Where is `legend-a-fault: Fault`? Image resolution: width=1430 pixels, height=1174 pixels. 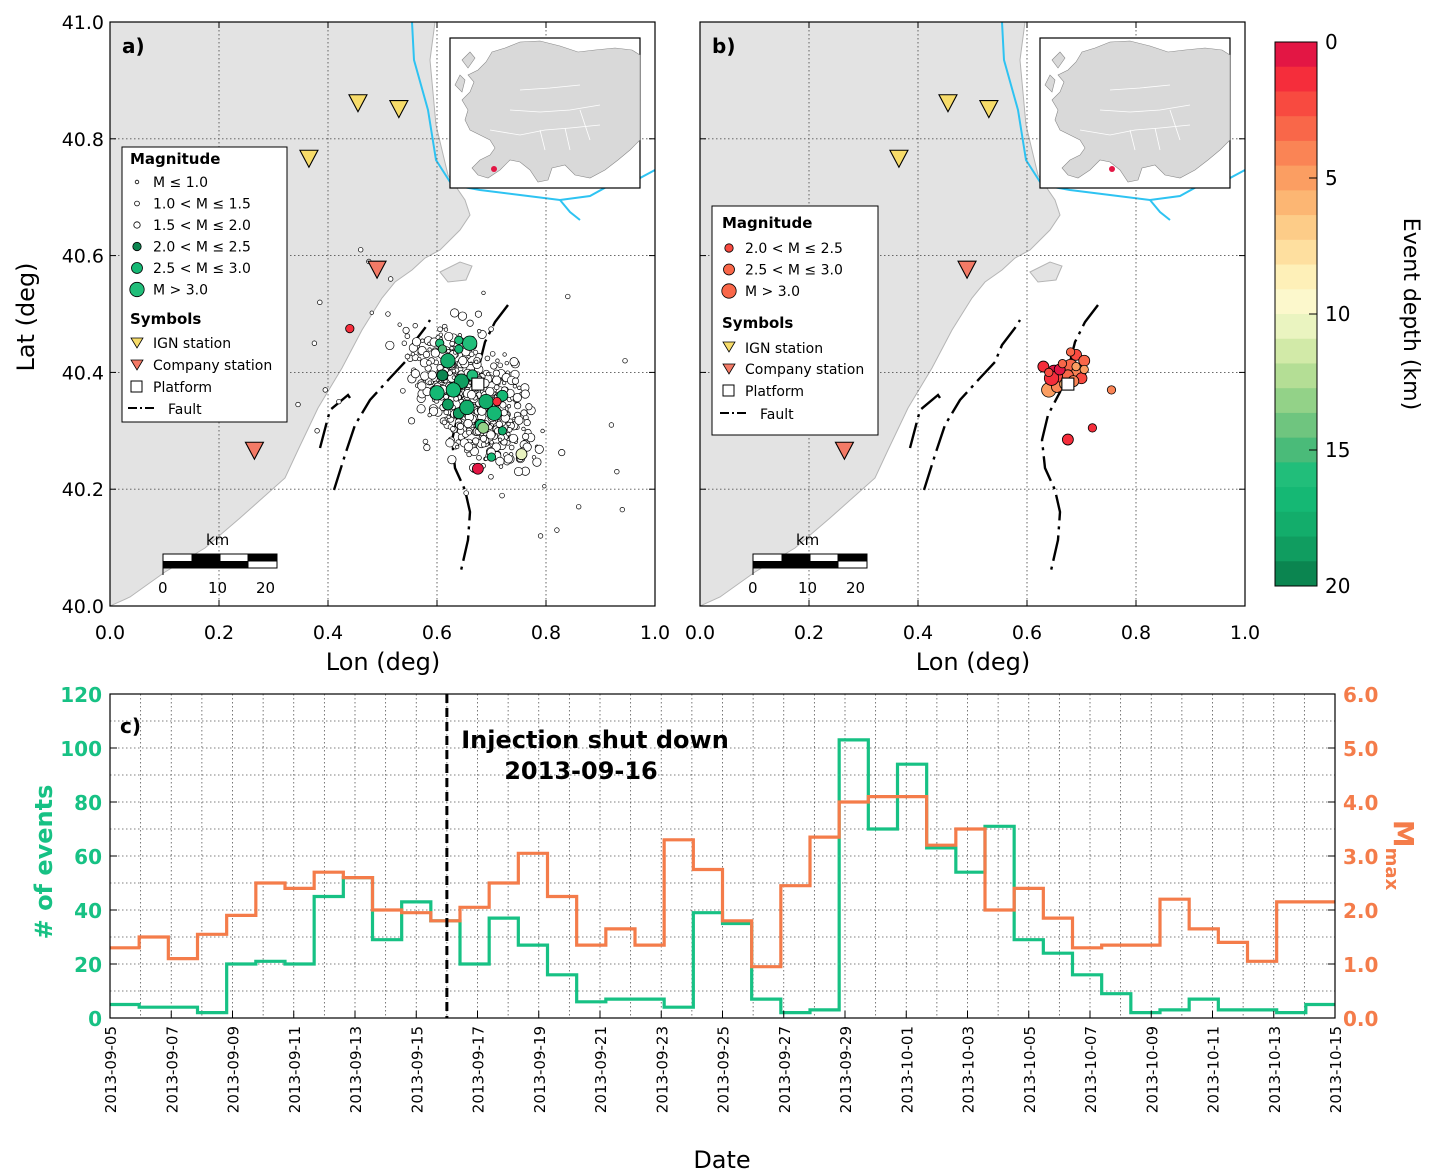
legend-a-fault: Fault is located at coordinates (185, 410).